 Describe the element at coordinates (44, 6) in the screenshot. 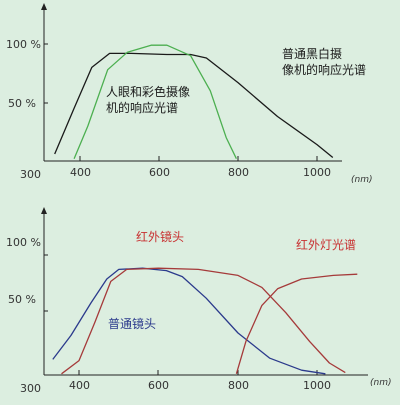

I see `top-y-axis-arrow` at that location.